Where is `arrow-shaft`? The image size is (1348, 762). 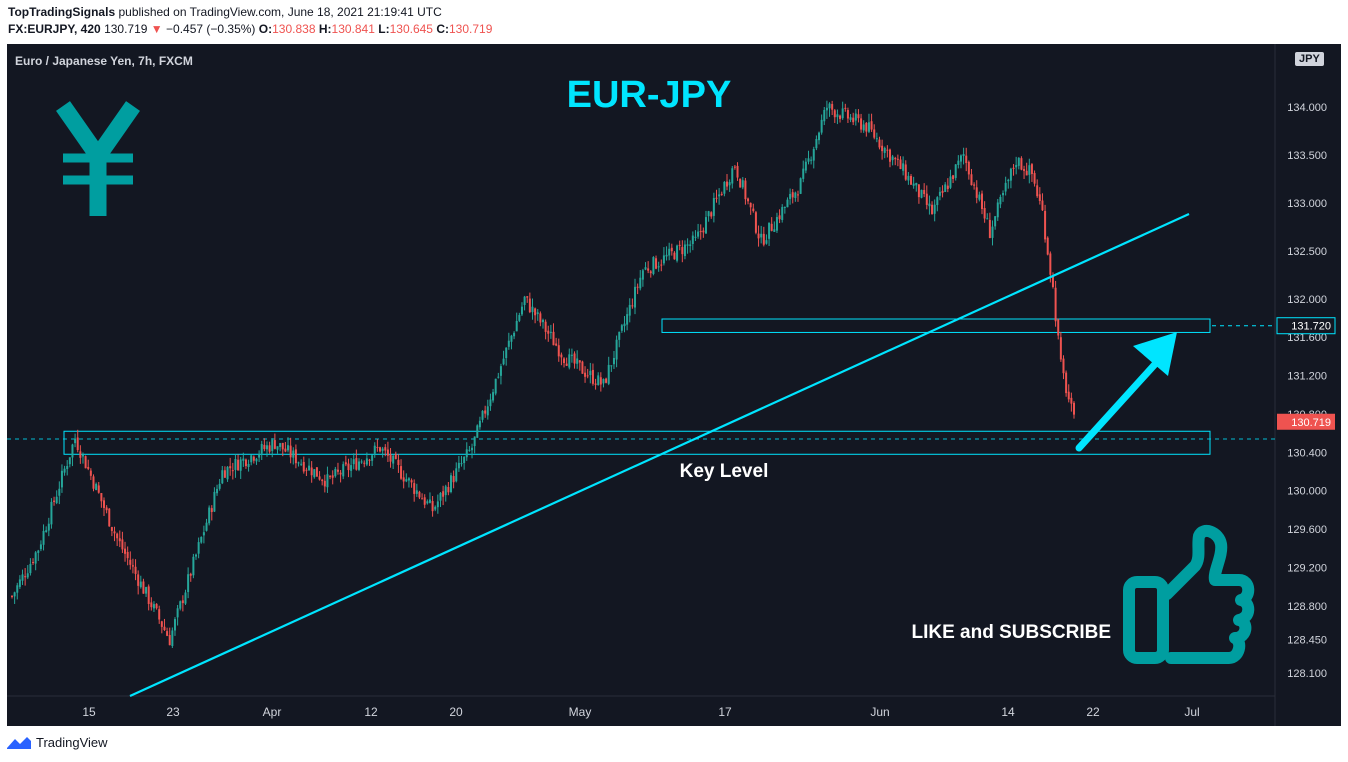 arrow-shaft is located at coordinates (1118, 405).